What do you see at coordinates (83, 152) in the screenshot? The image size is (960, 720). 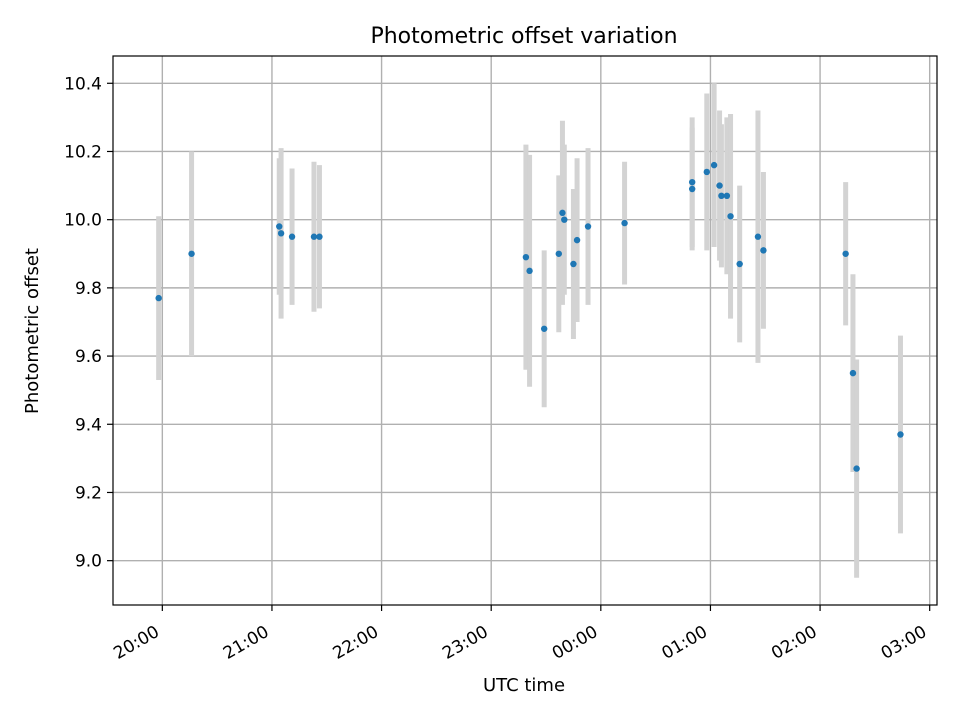 I see `y-tick-label: 10.2` at bounding box center [83, 152].